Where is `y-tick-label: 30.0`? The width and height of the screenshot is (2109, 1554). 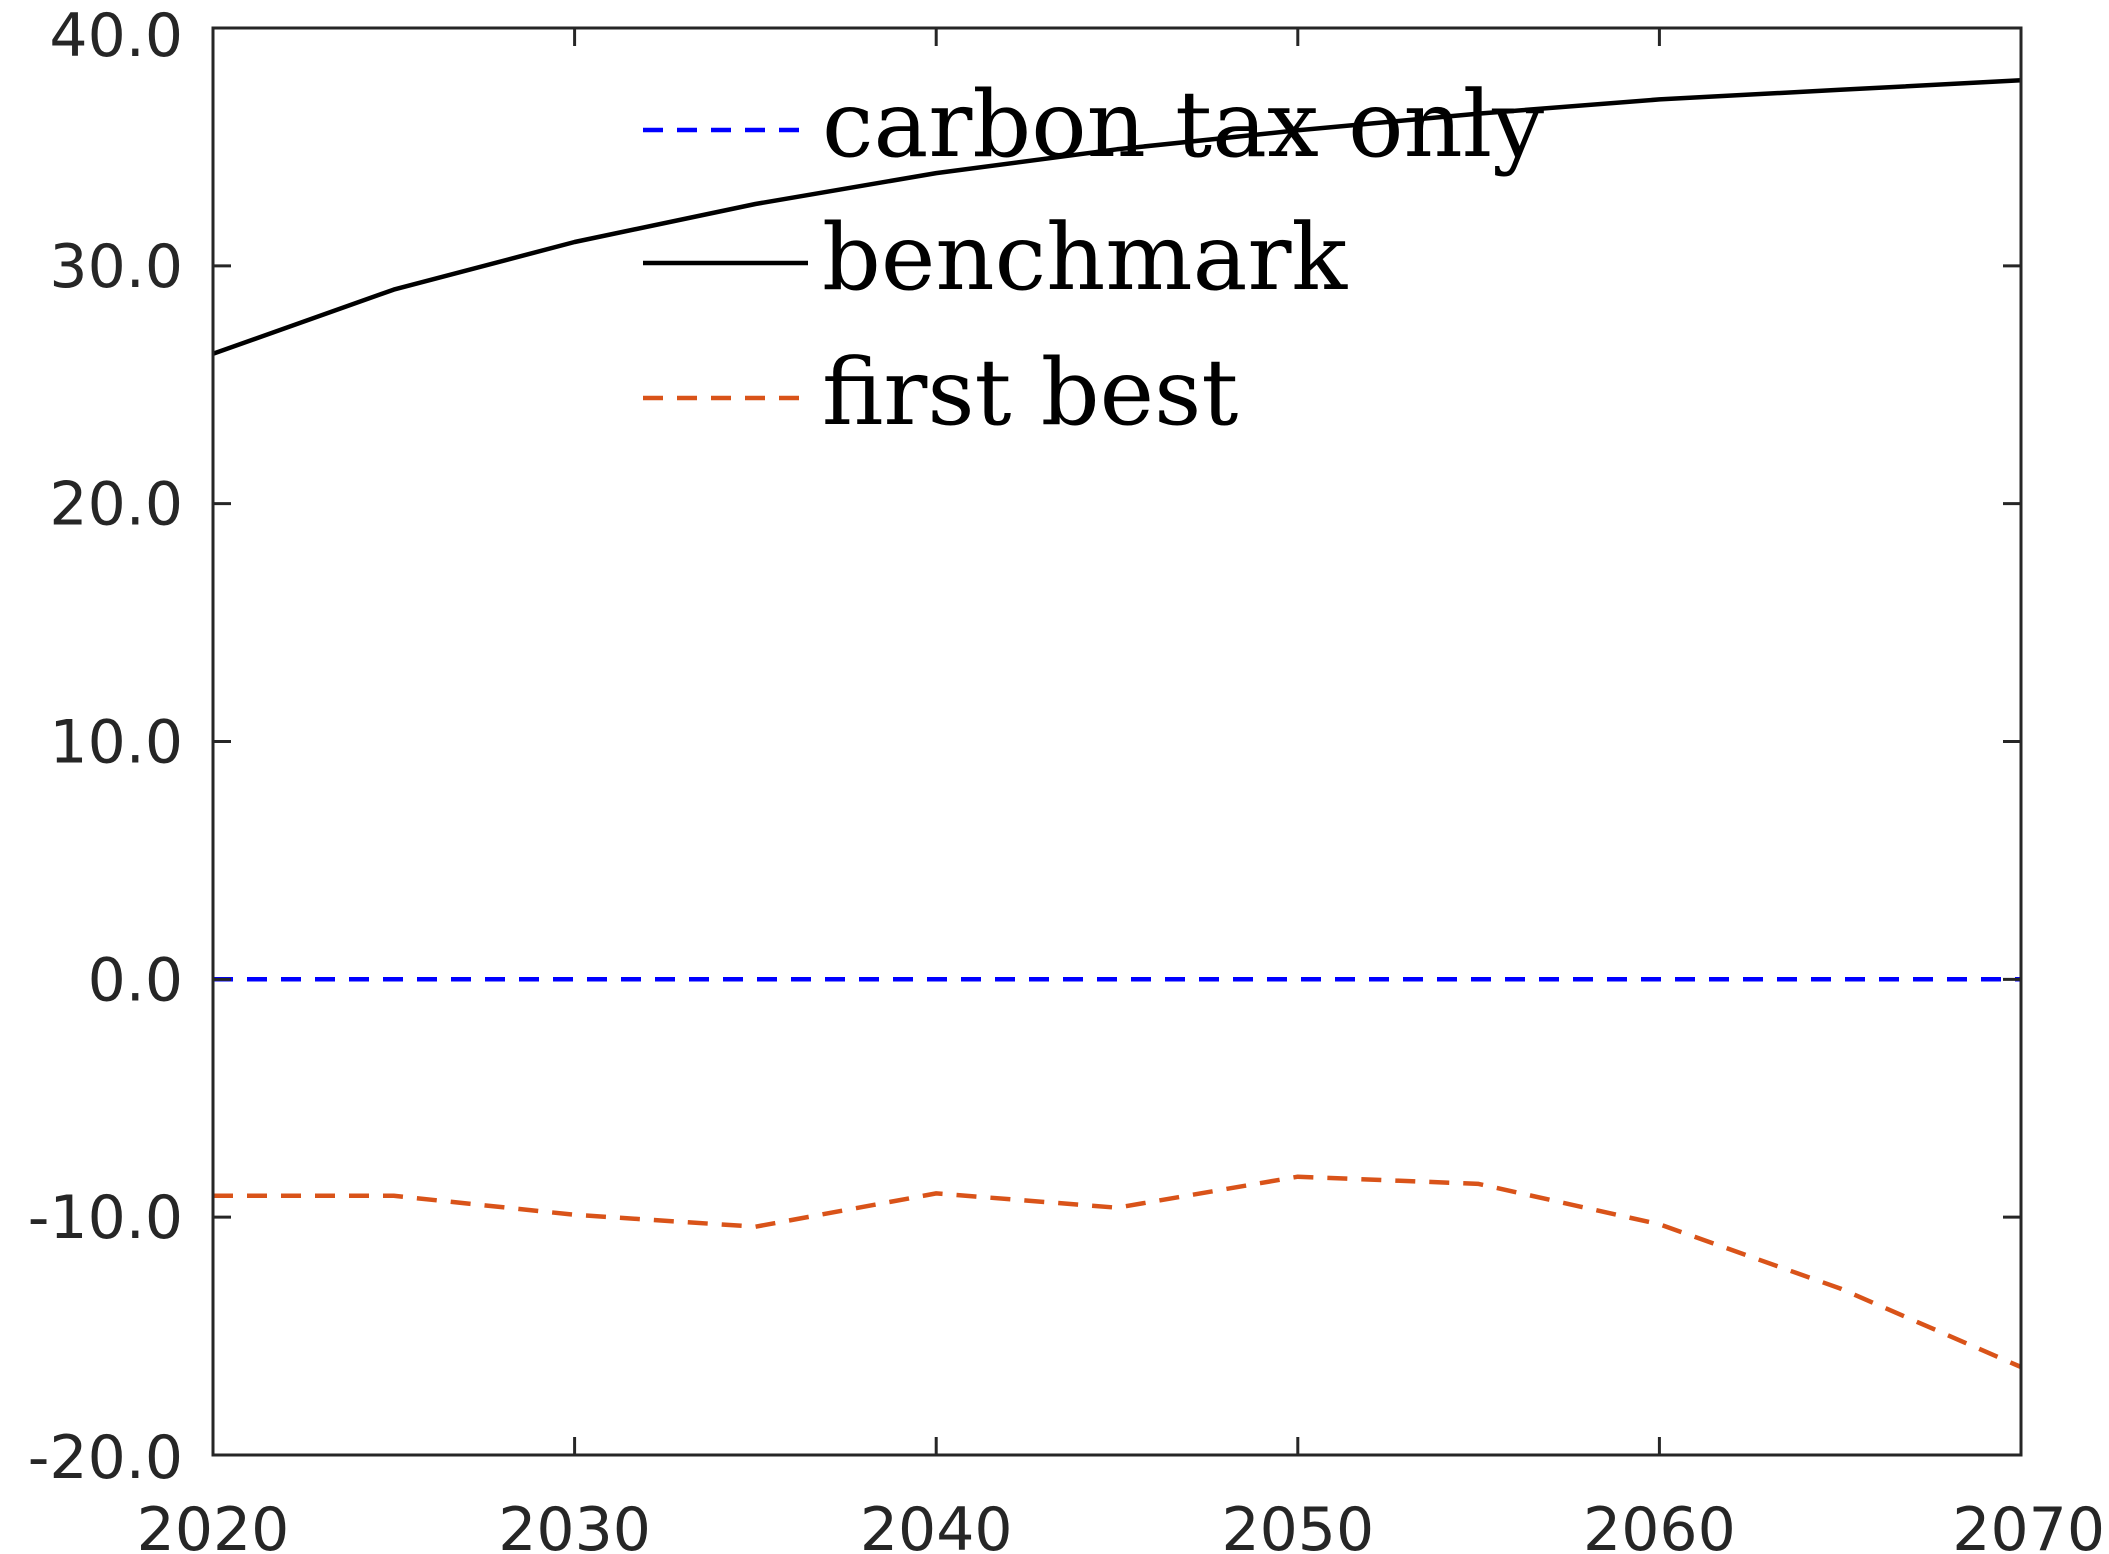
y-tick-label: 30.0 is located at coordinates (116, 267).